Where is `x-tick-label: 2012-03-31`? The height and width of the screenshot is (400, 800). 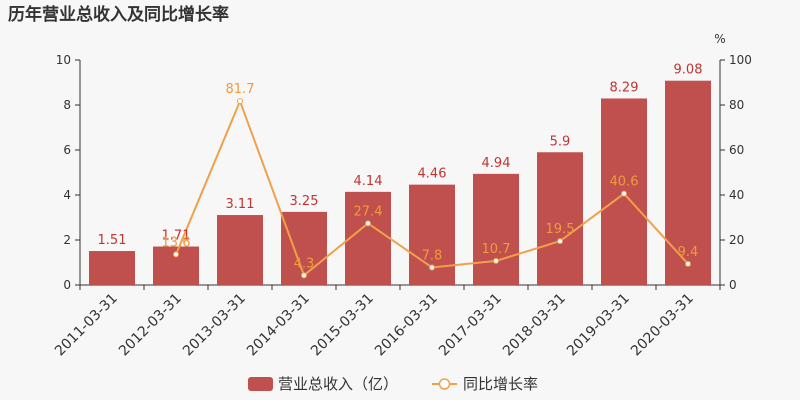
x-tick-label: 2012-03-31 is located at coordinates (150, 325).